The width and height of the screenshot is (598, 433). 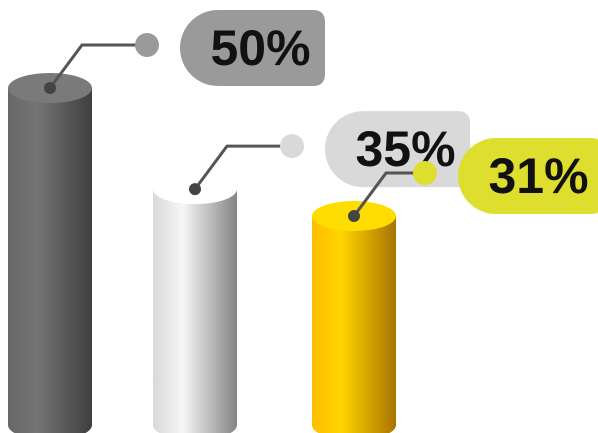 What do you see at coordinates (260, 48) in the screenshot?
I see `value-label: 50%` at bounding box center [260, 48].